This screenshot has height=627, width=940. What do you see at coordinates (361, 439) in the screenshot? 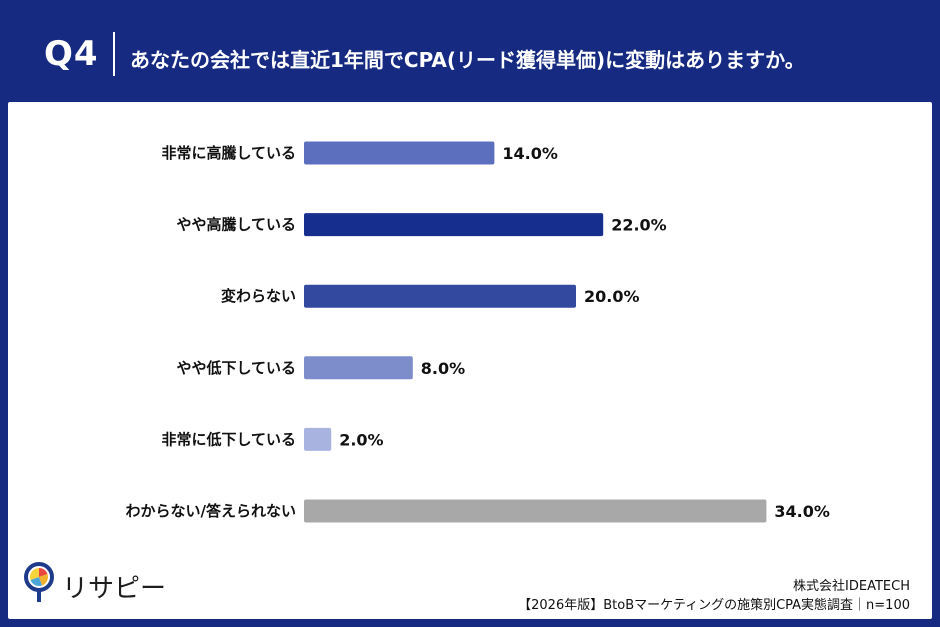
I see `value-label: 2.0%` at bounding box center [361, 439].